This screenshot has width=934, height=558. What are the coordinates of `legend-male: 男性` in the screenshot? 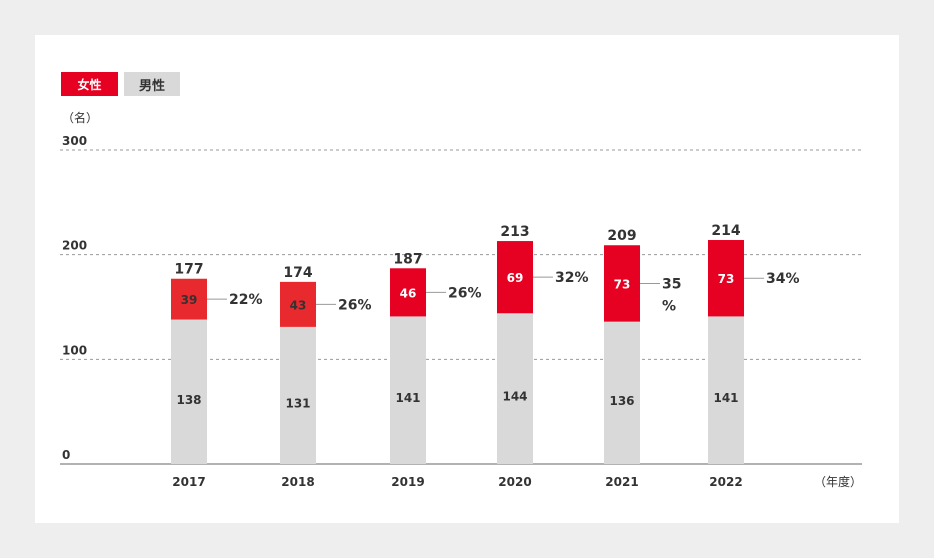 It's located at (152, 84).